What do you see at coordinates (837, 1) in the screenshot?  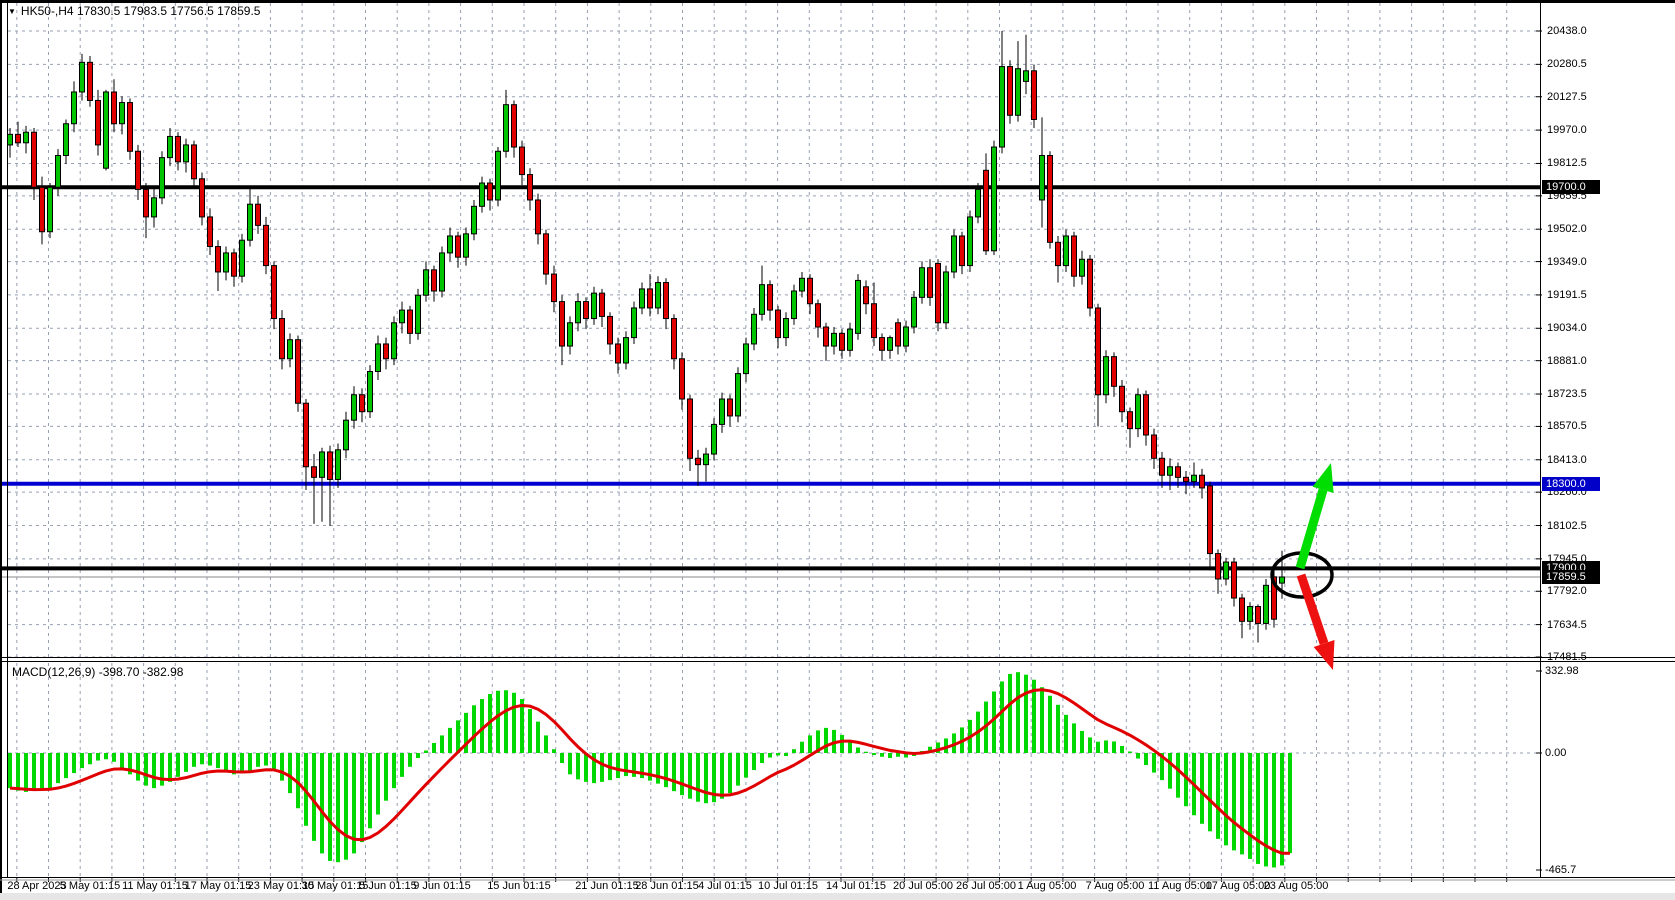 I see `window-border-top` at bounding box center [837, 1].